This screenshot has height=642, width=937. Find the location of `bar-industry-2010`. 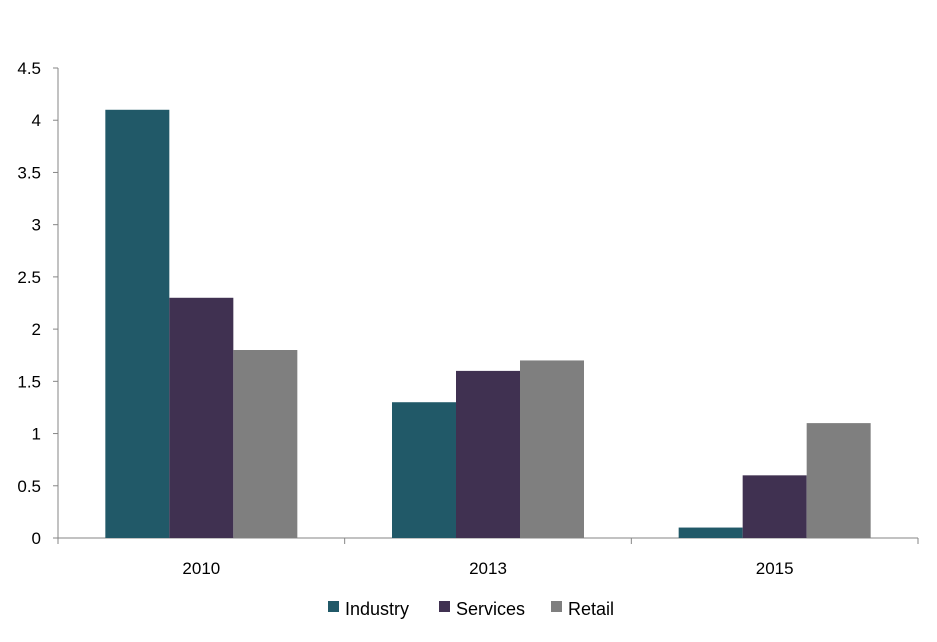

bar-industry-2010 is located at coordinates (137, 324).